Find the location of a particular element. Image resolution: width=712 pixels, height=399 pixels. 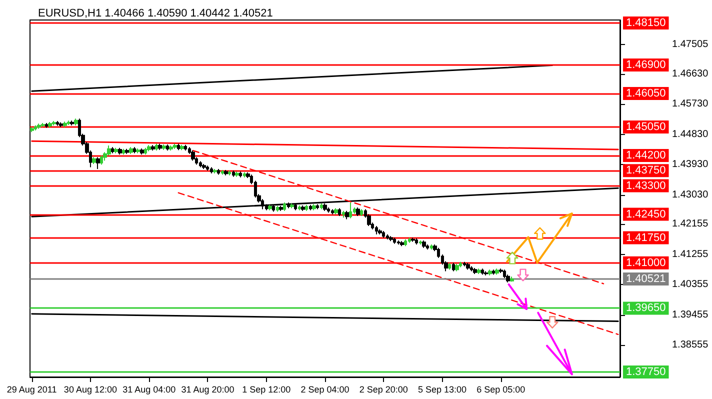

ref-line-label: 1.46900 is located at coordinates (646, 64).